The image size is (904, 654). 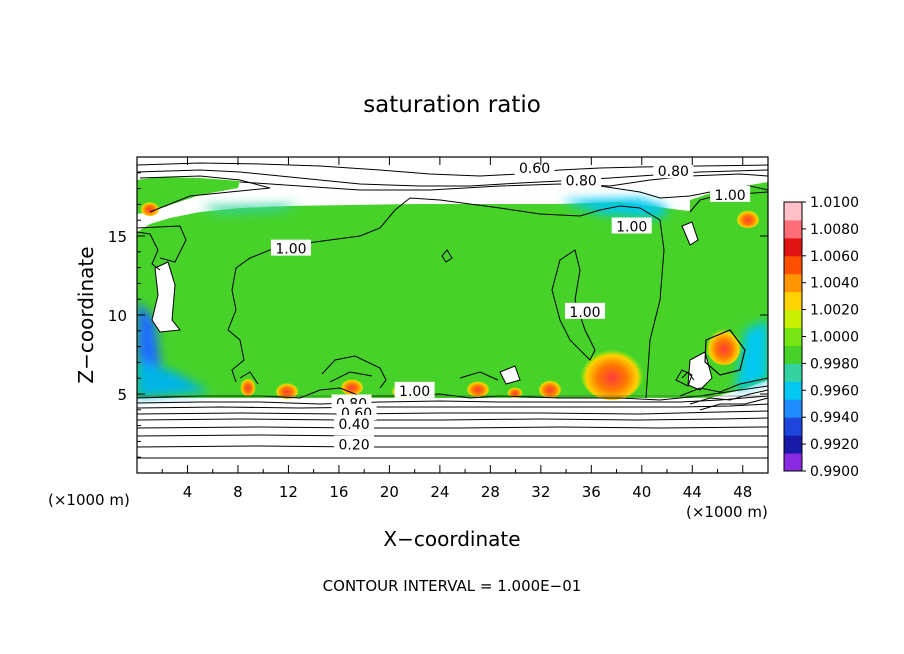 What do you see at coordinates (727, 512) in the screenshot?
I see `x-axis-unit-right: (×1000 m)` at bounding box center [727, 512].